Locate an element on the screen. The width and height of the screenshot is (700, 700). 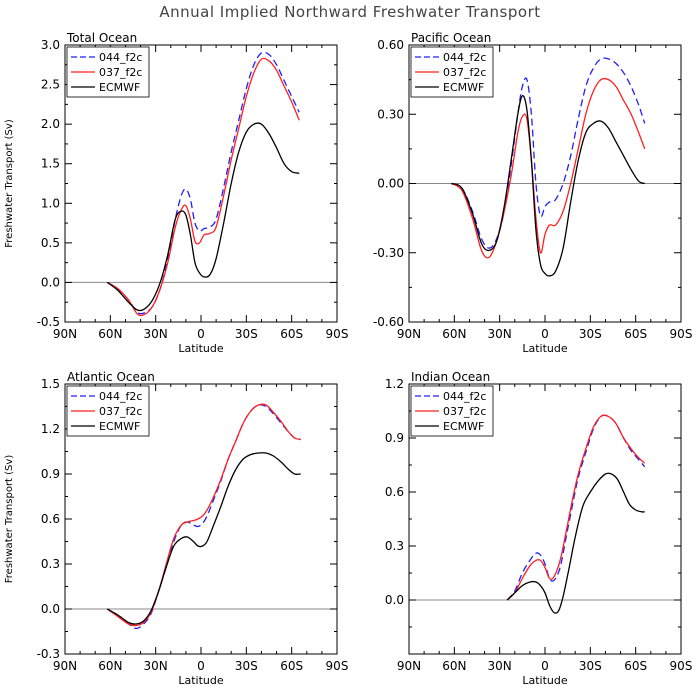
y-tick-label: 0.60 is located at coordinates (390, 45).